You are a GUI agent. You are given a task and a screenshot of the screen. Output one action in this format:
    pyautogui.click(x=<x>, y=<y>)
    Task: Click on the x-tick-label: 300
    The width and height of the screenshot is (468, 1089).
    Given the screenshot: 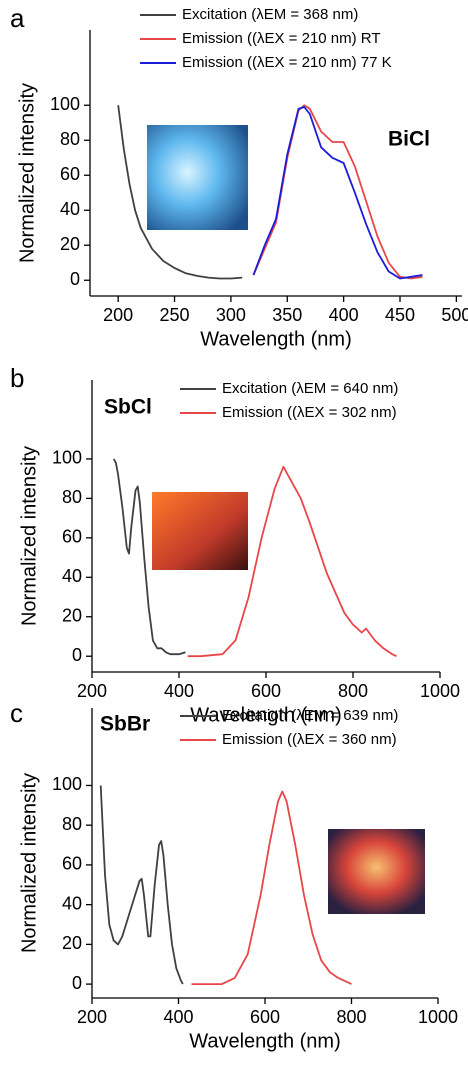 What is the action you would take?
    pyautogui.click(x=231, y=315)
    